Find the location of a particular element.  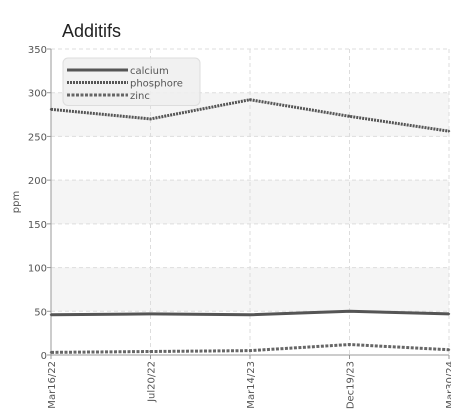

y-tick-label: 200 is located at coordinates (37, 181).